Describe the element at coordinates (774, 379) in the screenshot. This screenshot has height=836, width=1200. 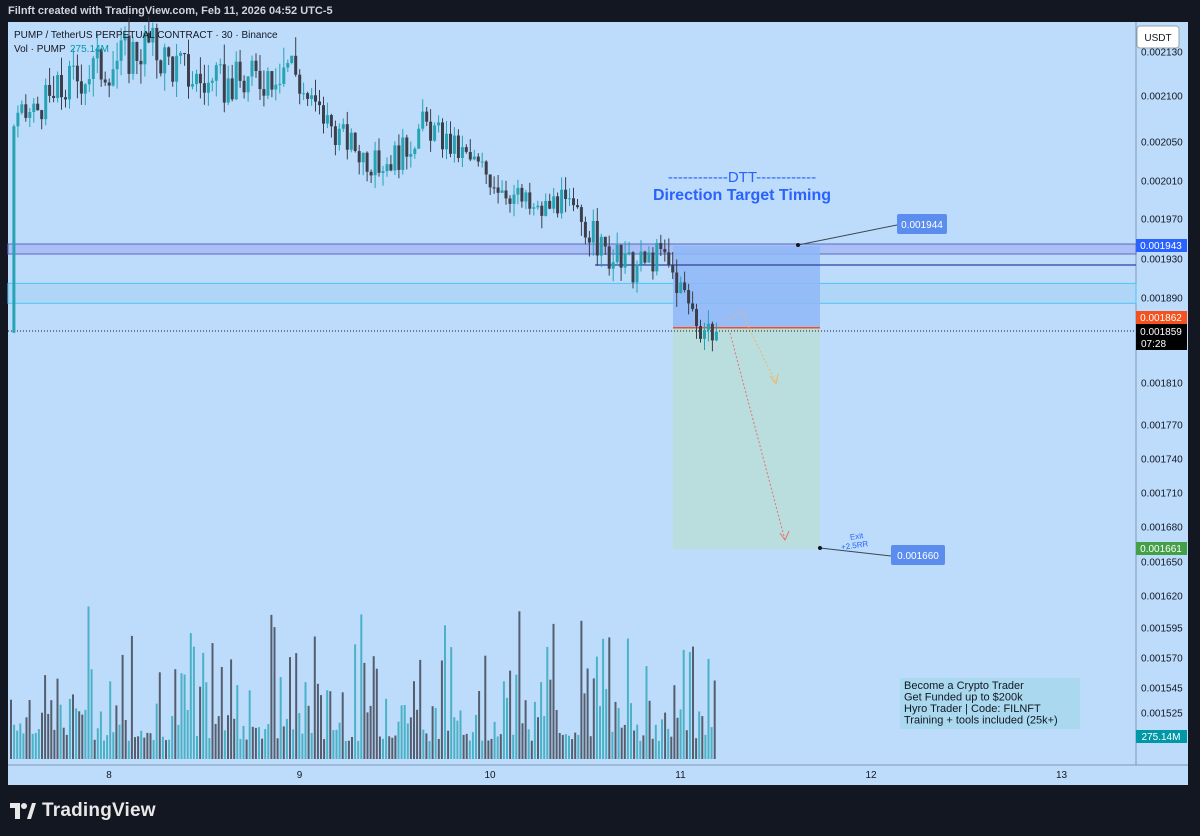
I see `projection-arrowhead-alt` at that location.